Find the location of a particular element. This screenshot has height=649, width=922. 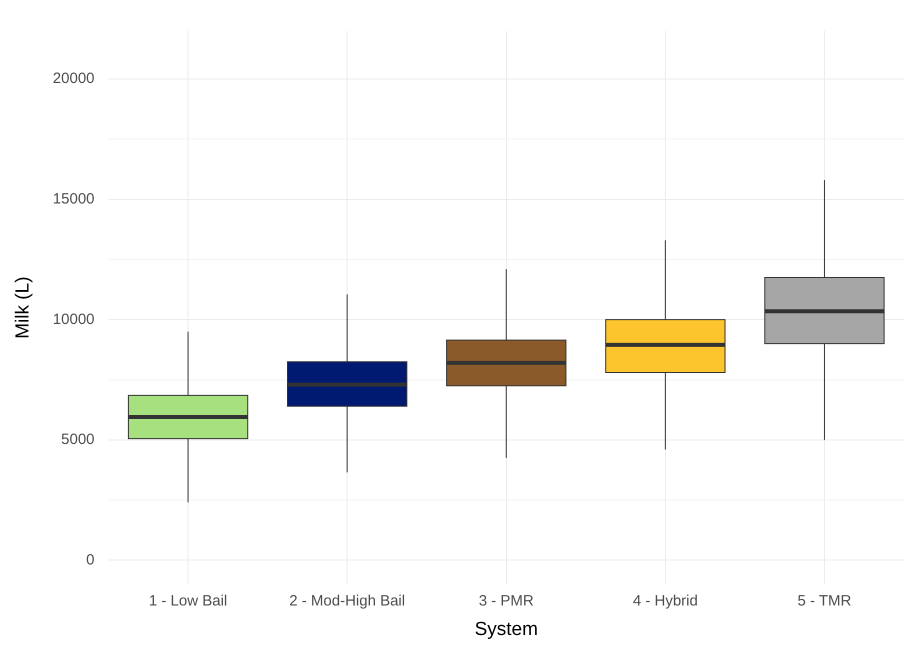

y-tick-label: 0 is located at coordinates (90, 559).